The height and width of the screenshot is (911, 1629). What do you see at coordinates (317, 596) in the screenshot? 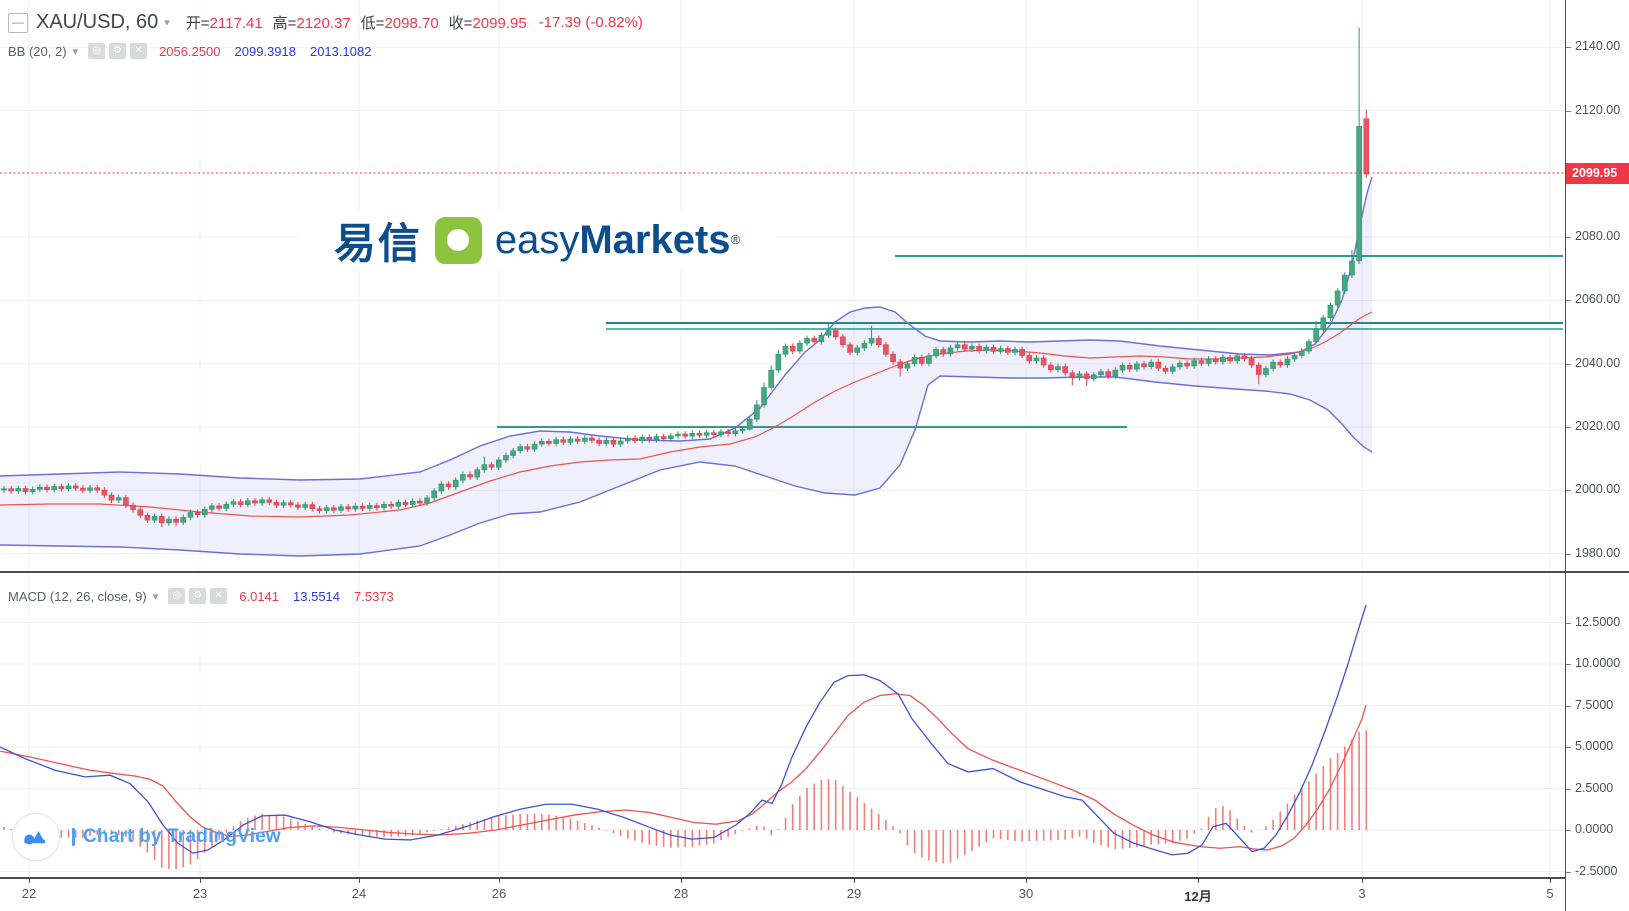
I see `indicator-value: 13.5514` at bounding box center [317, 596].